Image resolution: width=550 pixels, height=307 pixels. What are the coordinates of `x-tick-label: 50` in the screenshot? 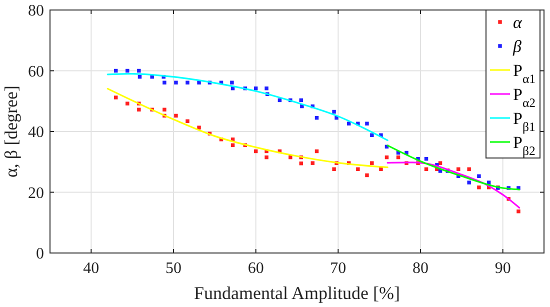 It's located at (174, 268).